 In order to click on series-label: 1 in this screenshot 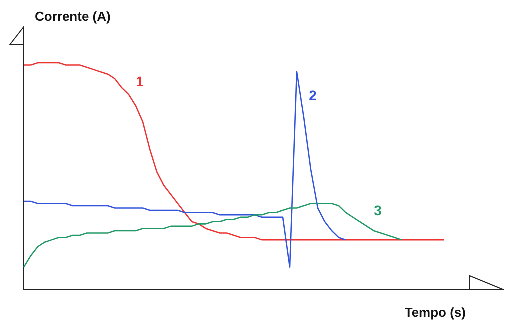, I will do `click(140, 82)`.